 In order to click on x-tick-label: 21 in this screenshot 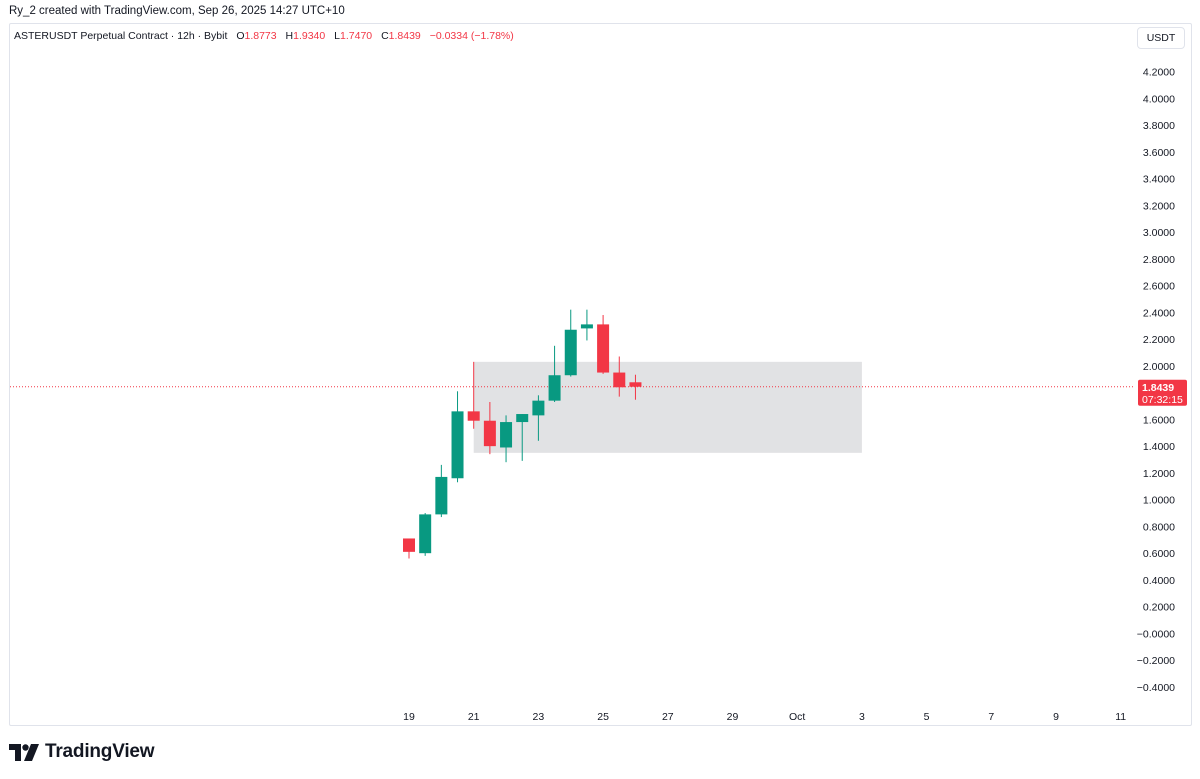, I will do `click(474, 717)`.